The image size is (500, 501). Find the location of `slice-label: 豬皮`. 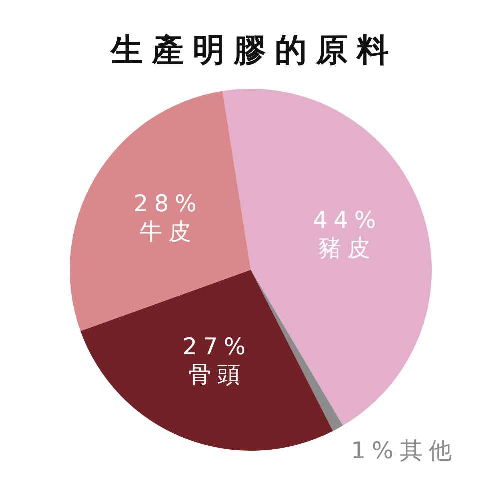

slice-label: 豬皮 is located at coordinates (347, 249).